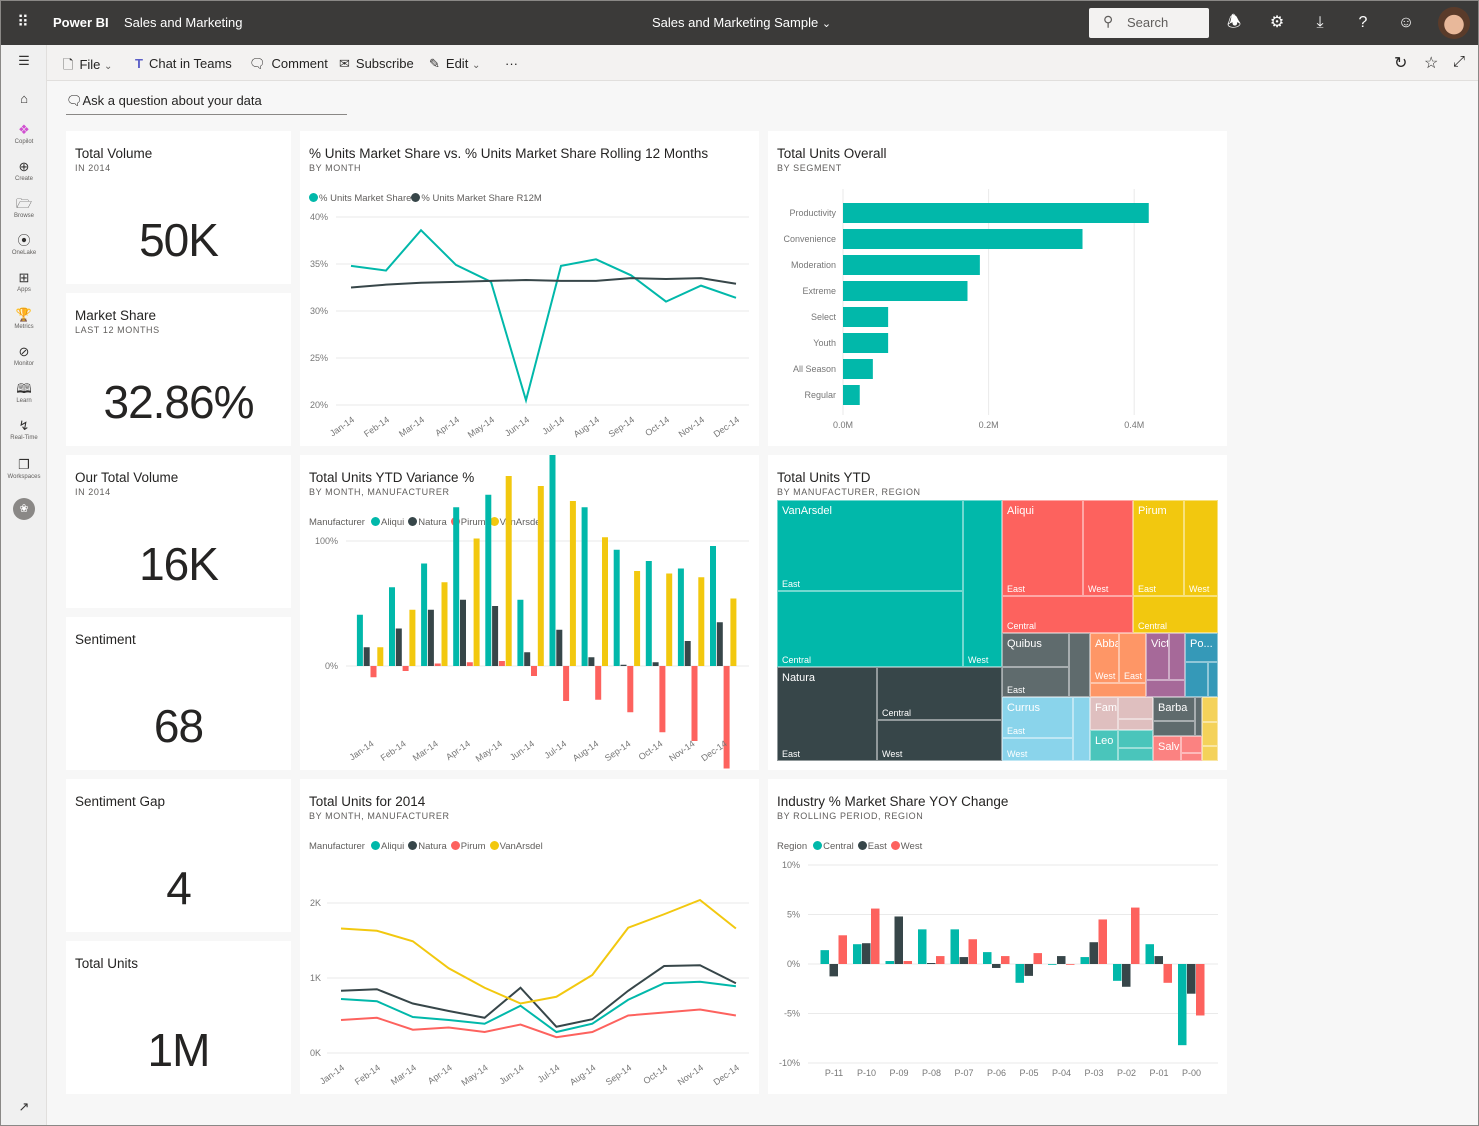 Image resolution: width=1479 pixels, height=1126 pixels. I want to click on kpi-tile-sentiment-gap: Sentiment Gap 4, so click(178, 855).